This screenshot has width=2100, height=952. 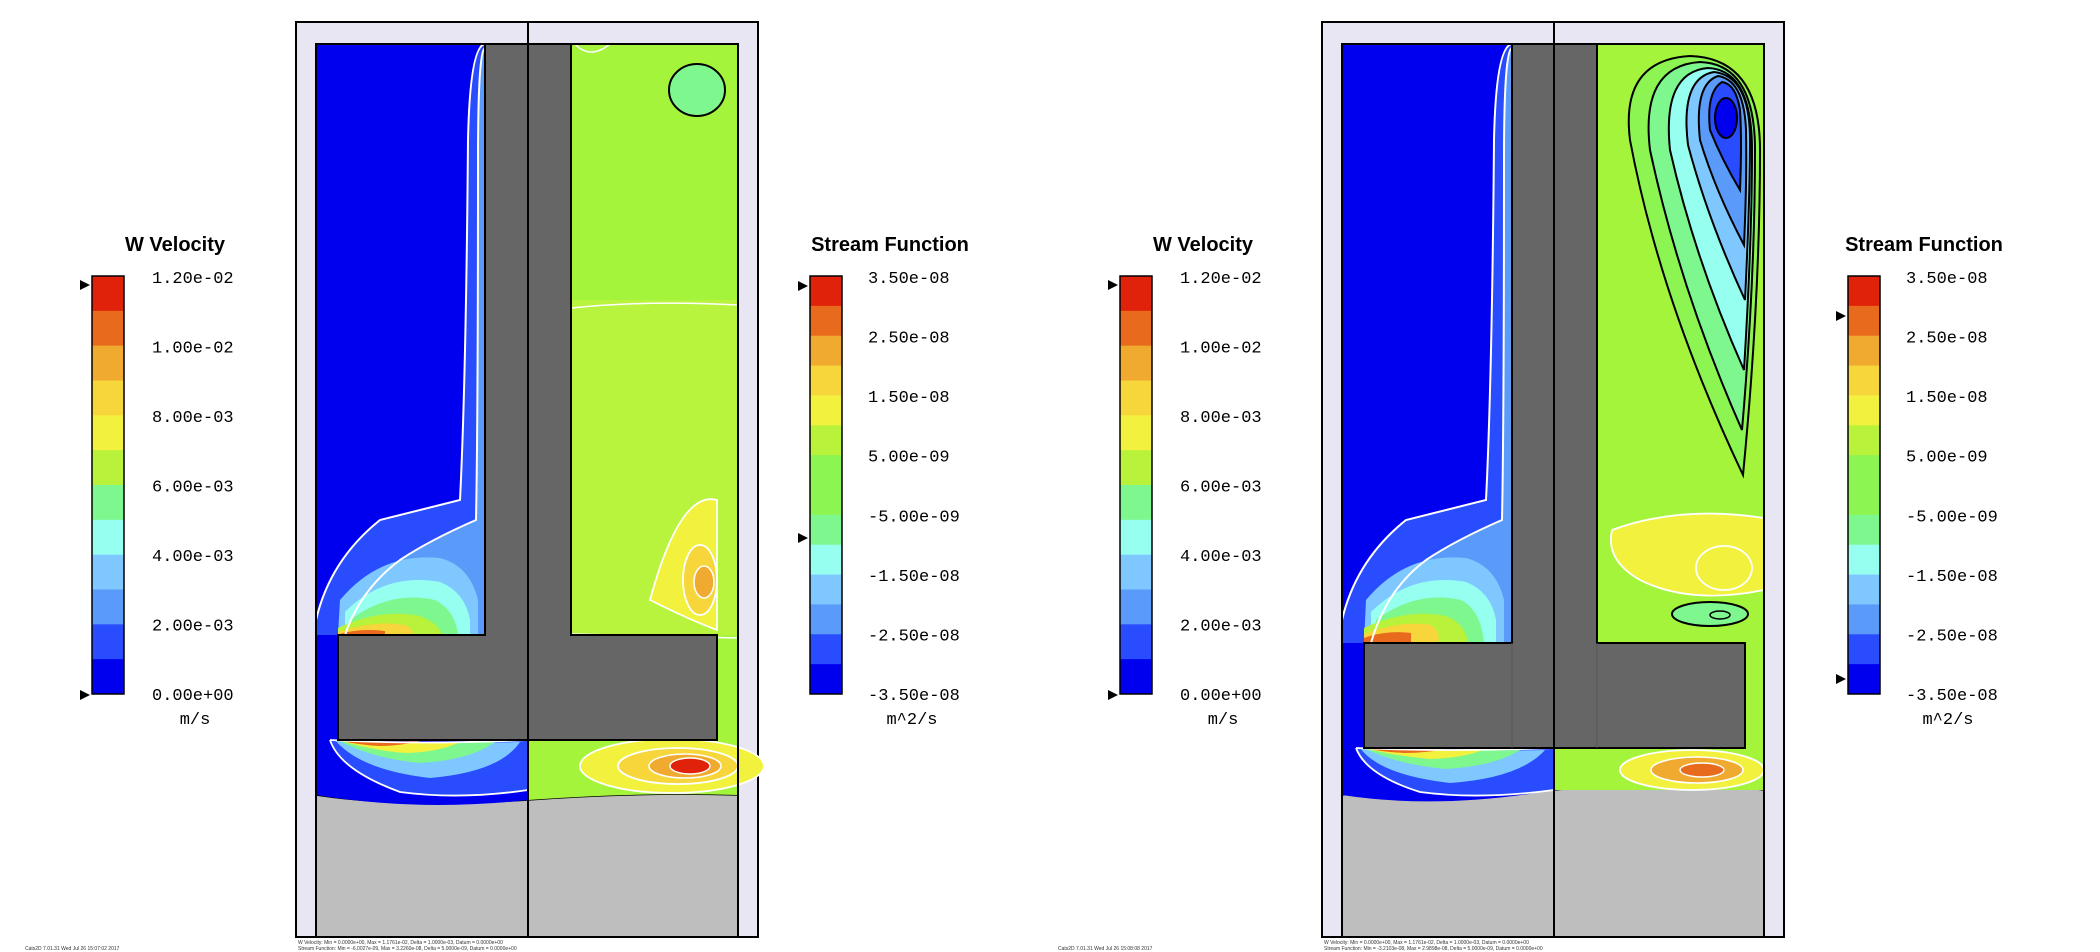 What do you see at coordinates (429, 768) in the screenshot?
I see `w-plume-line` at bounding box center [429, 768].